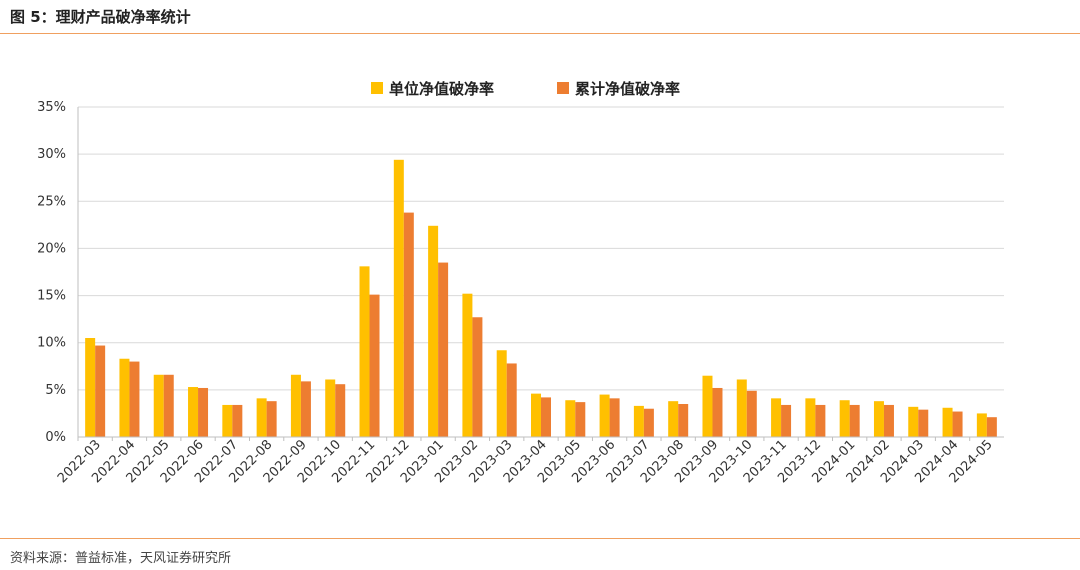 The height and width of the screenshot is (570, 1080). What do you see at coordinates (540, 538) in the screenshot?
I see `bottom-rule` at bounding box center [540, 538].